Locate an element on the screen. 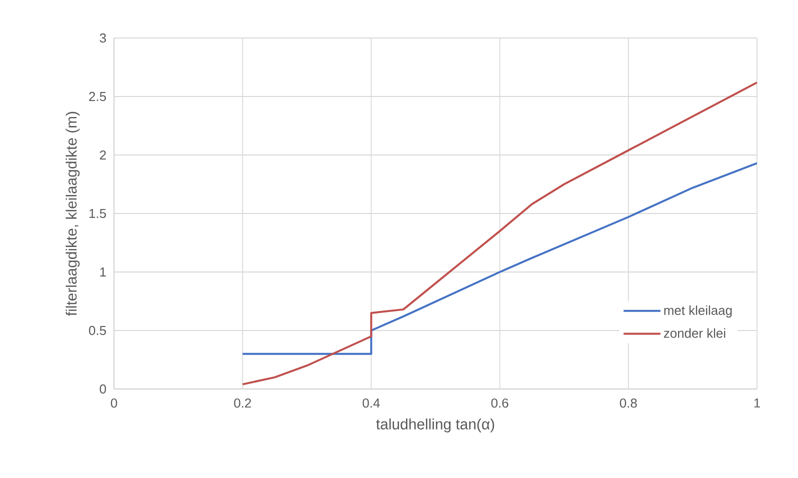 Image resolution: width=798 pixels, height=478 pixels. y-axis-title: filterlaagdikte, kleilaagdikte (m) is located at coordinates (73, 214).